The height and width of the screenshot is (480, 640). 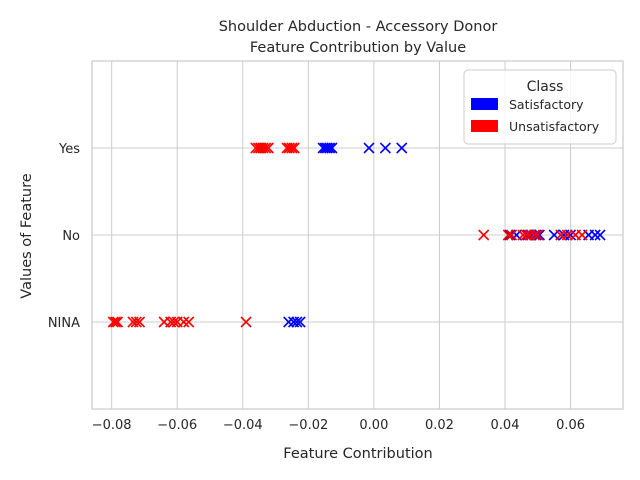 I want to click on x-tick-label: 0.00, so click(x=373, y=425).